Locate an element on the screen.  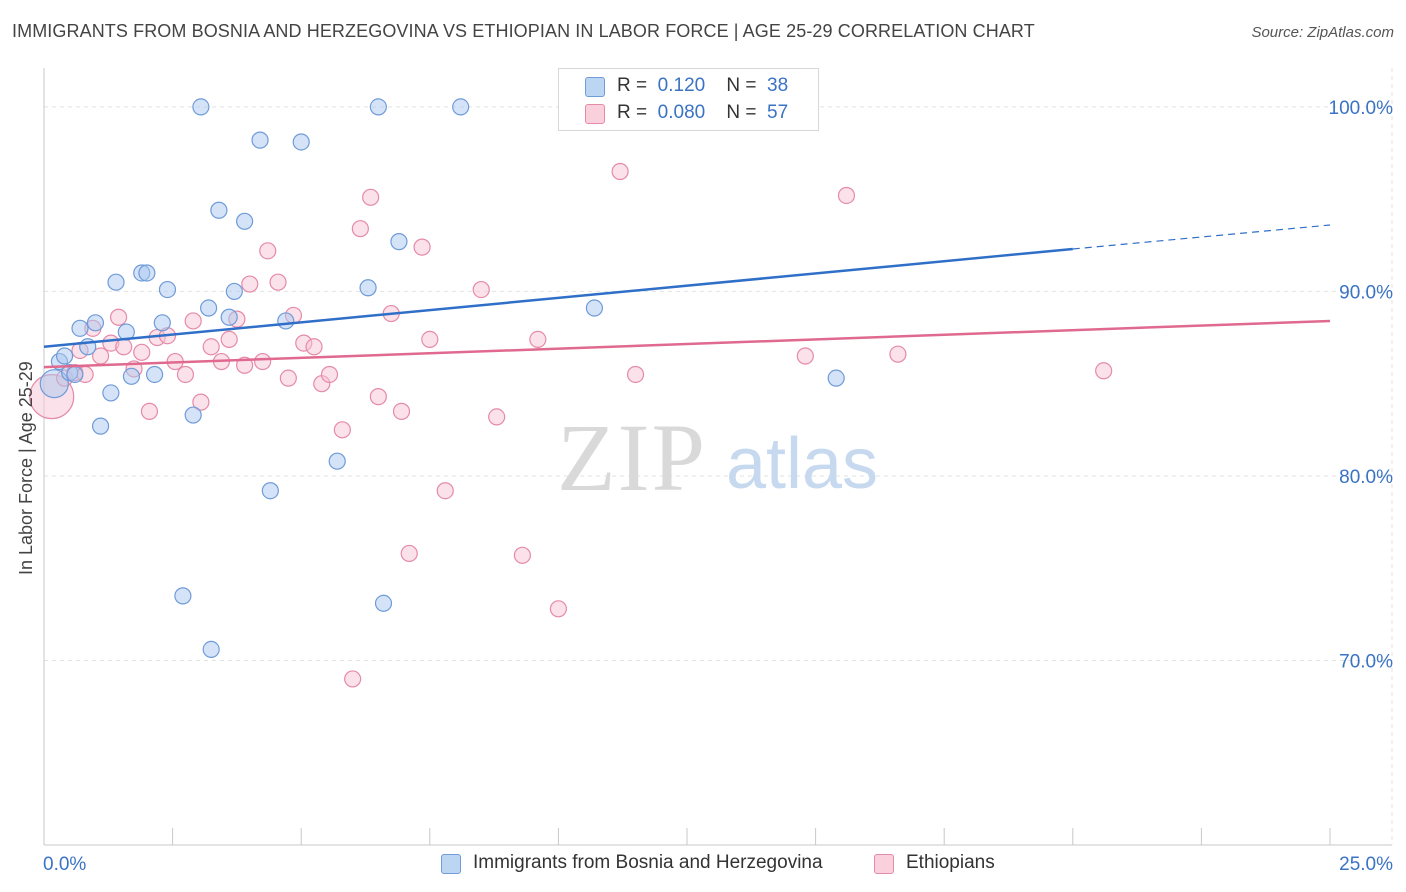
y-tick-label: 70.0% is located at coordinates (1366, 661).